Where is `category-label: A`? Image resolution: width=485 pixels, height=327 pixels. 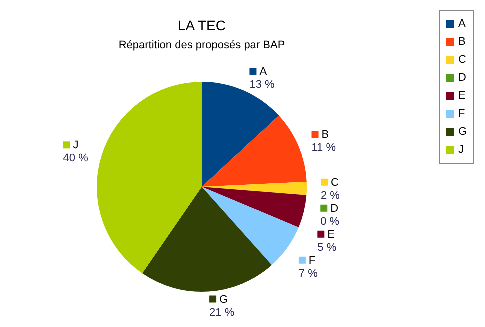 category-label: A is located at coordinates (462, 24).